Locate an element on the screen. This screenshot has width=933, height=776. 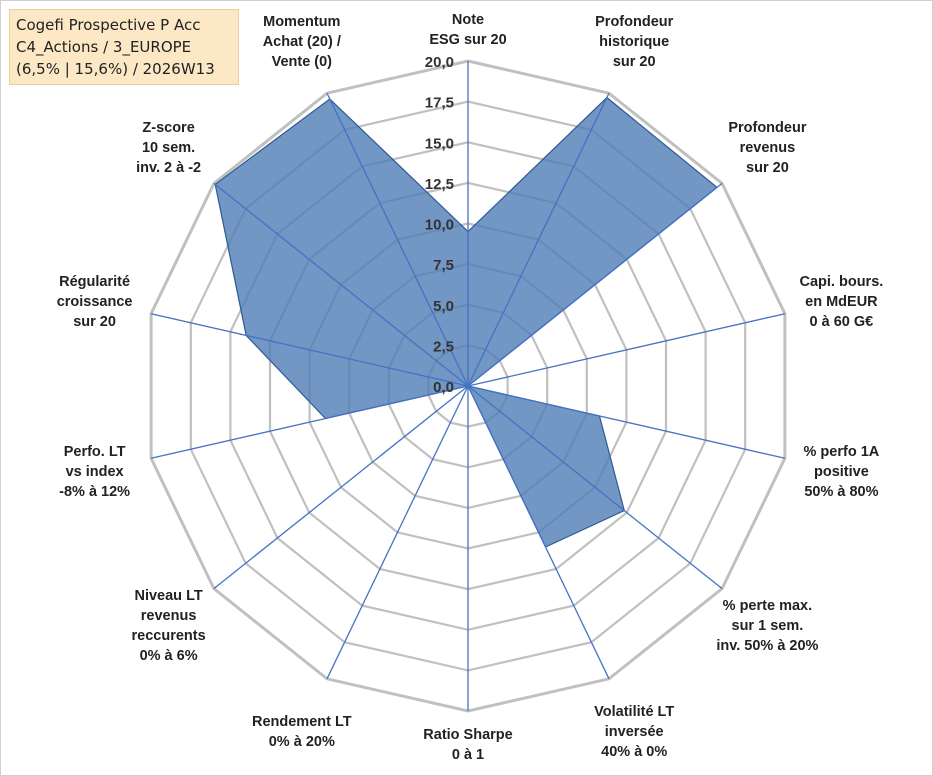
axis-label-0-line-1: ESG sur 20 is located at coordinates (467, 40).